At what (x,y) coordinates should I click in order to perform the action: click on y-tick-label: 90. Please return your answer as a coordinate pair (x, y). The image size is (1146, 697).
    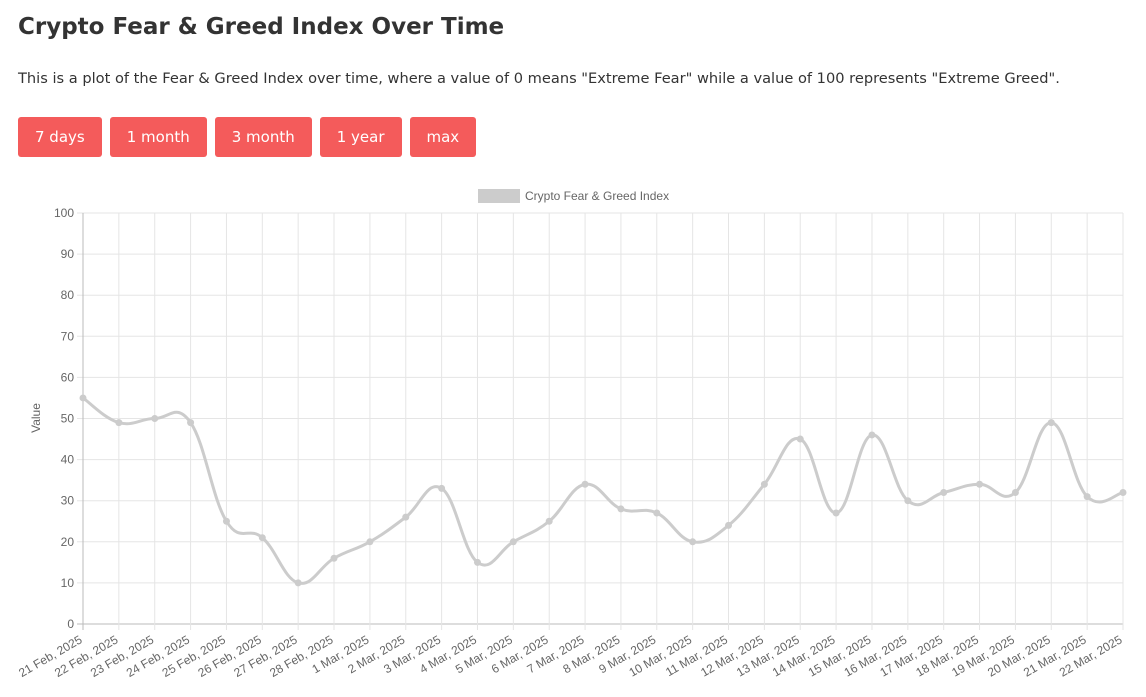
    Looking at the image, I should click on (68, 254).